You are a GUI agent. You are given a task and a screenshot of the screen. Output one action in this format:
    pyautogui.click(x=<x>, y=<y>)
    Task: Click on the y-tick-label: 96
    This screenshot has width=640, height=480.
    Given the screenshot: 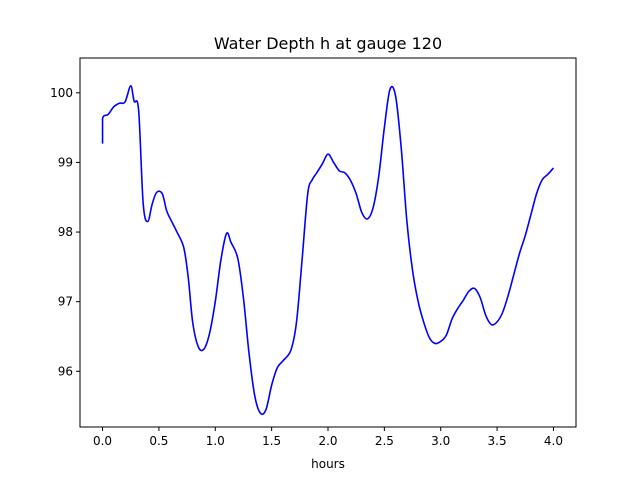 What is the action you would take?
    pyautogui.click(x=65, y=371)
    